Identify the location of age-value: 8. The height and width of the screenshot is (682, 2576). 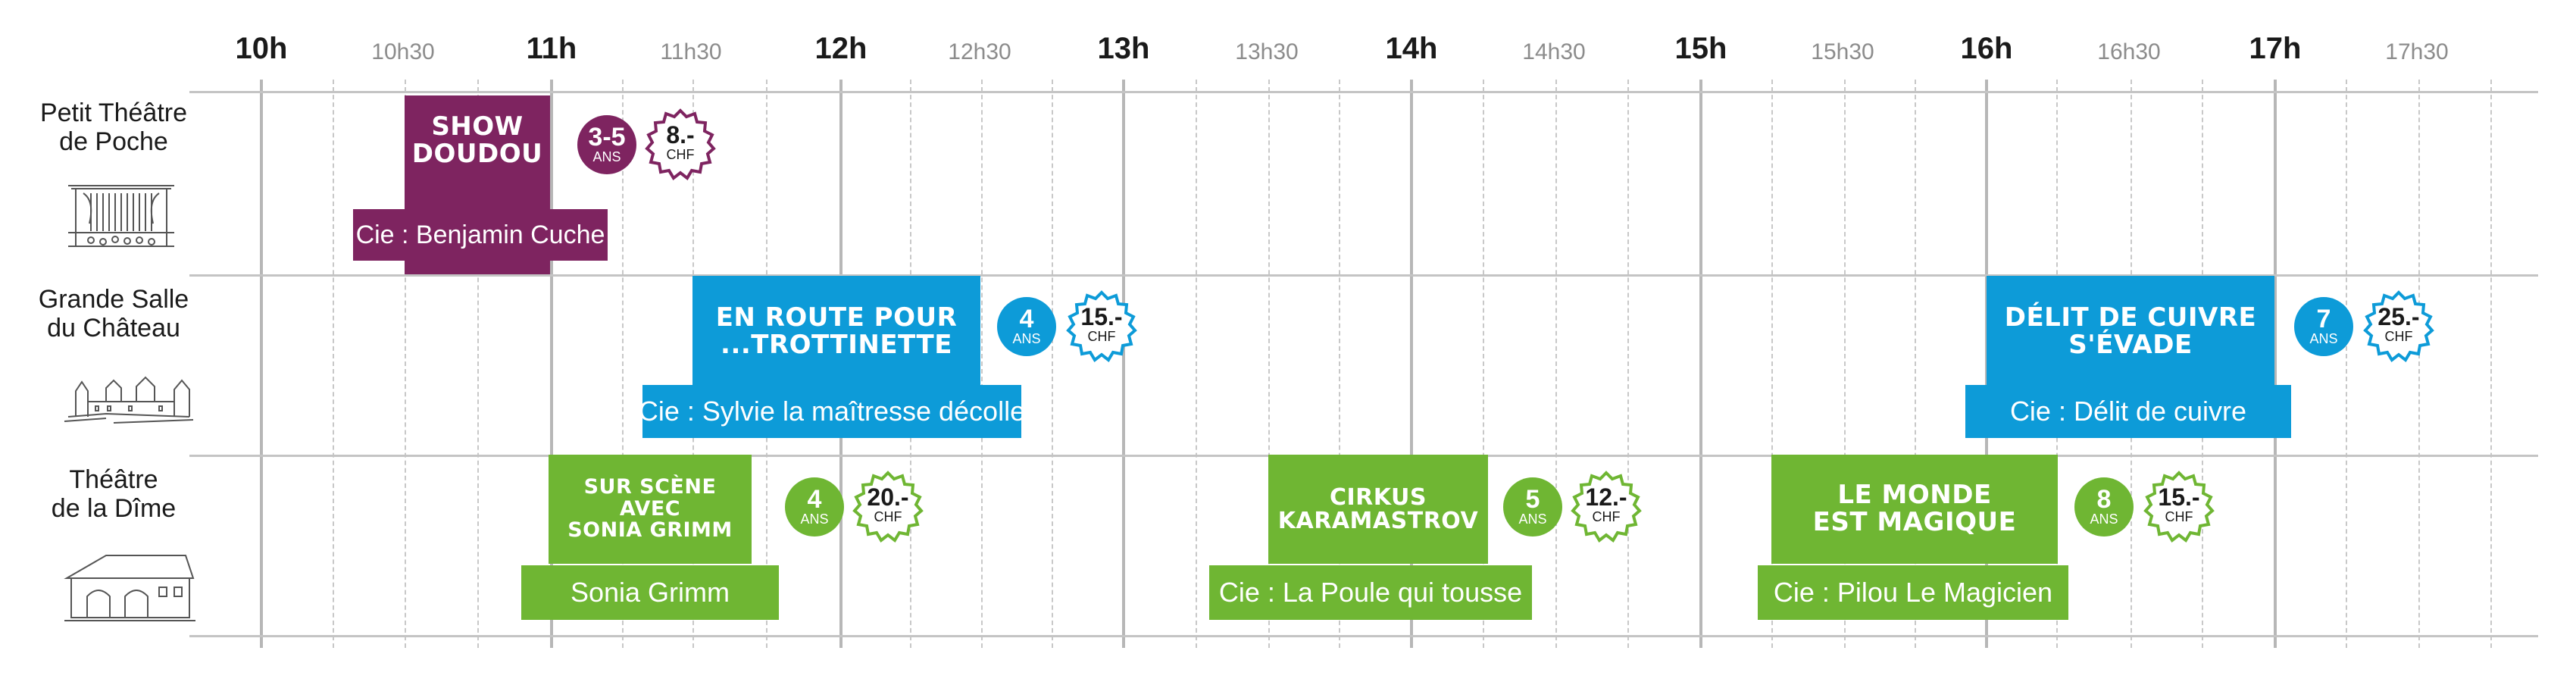
(2104, 499).